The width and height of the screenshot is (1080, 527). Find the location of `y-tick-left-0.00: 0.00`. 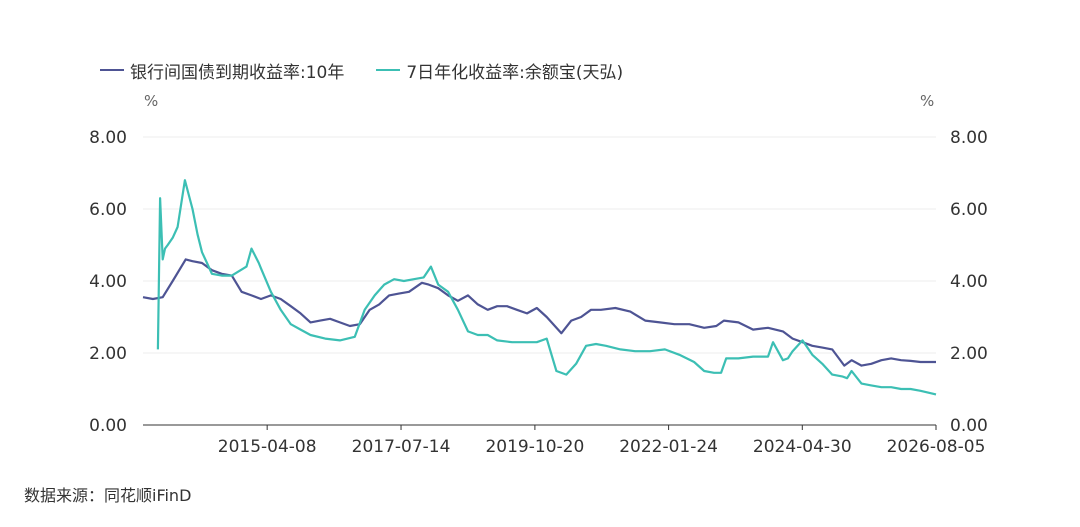

y-tick-left-0.00: 0.00 is located at coordinates (108, 426).